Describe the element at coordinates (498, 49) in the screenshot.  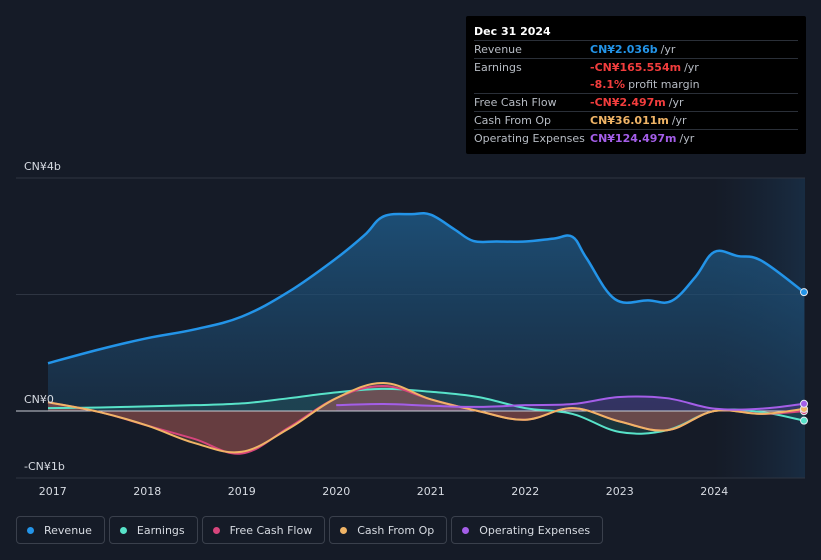
I see `tooltip-label: Revenue` at that location.